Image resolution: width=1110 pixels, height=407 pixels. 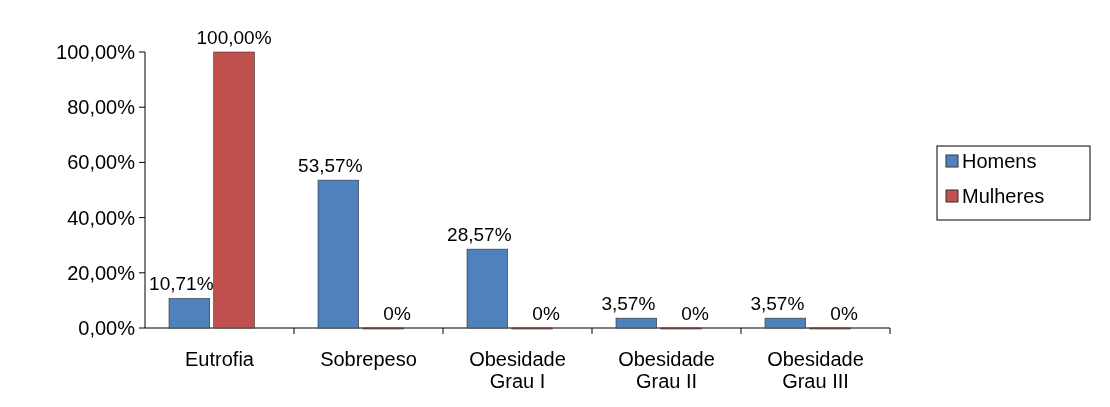 What do you see at coordinates (107, 328) in the screenshot?
I see `y-tick-label: 0,00%` at bounding box center [107, 328].